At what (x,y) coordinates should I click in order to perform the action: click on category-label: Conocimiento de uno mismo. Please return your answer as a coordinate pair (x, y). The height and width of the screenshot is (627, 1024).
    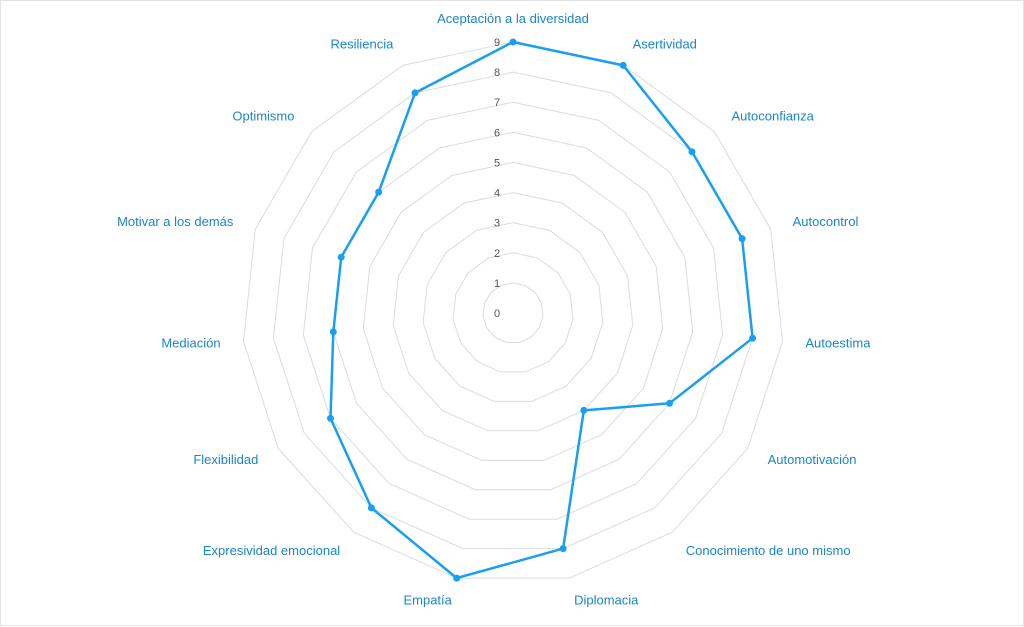
    Looking at the image, I should click on (768, 550).